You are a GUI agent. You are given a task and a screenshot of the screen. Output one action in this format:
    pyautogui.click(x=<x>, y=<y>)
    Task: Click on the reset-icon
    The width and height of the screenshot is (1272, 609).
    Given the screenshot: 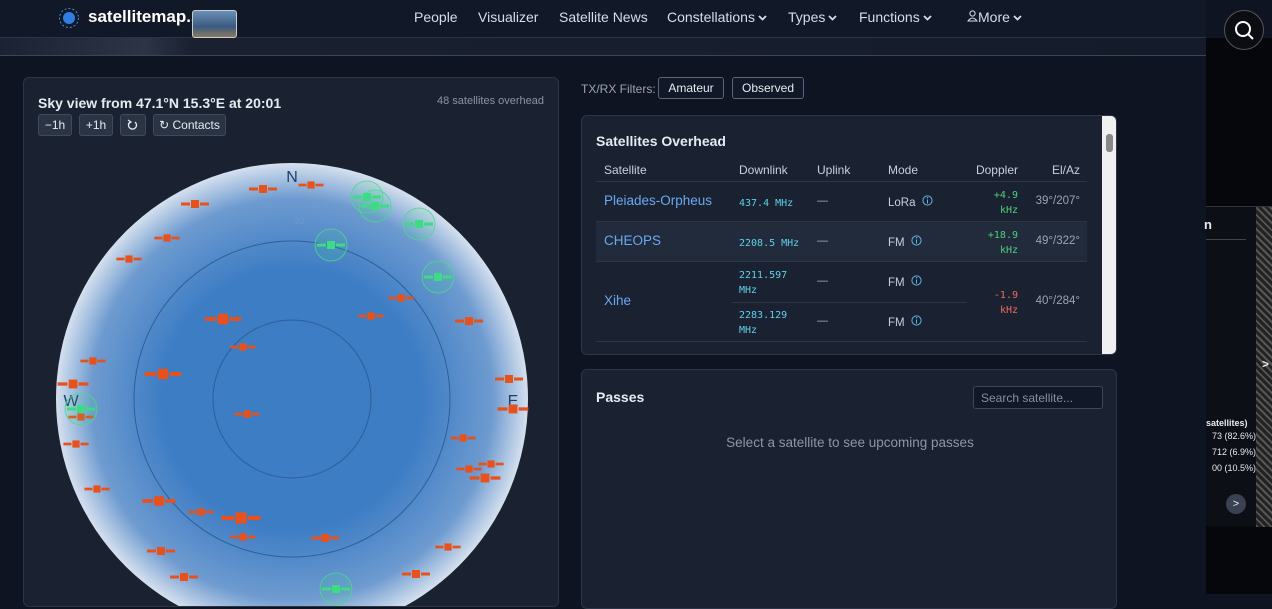 What is the action you would take?
    pyautogui.click(x=132, y=124)
    